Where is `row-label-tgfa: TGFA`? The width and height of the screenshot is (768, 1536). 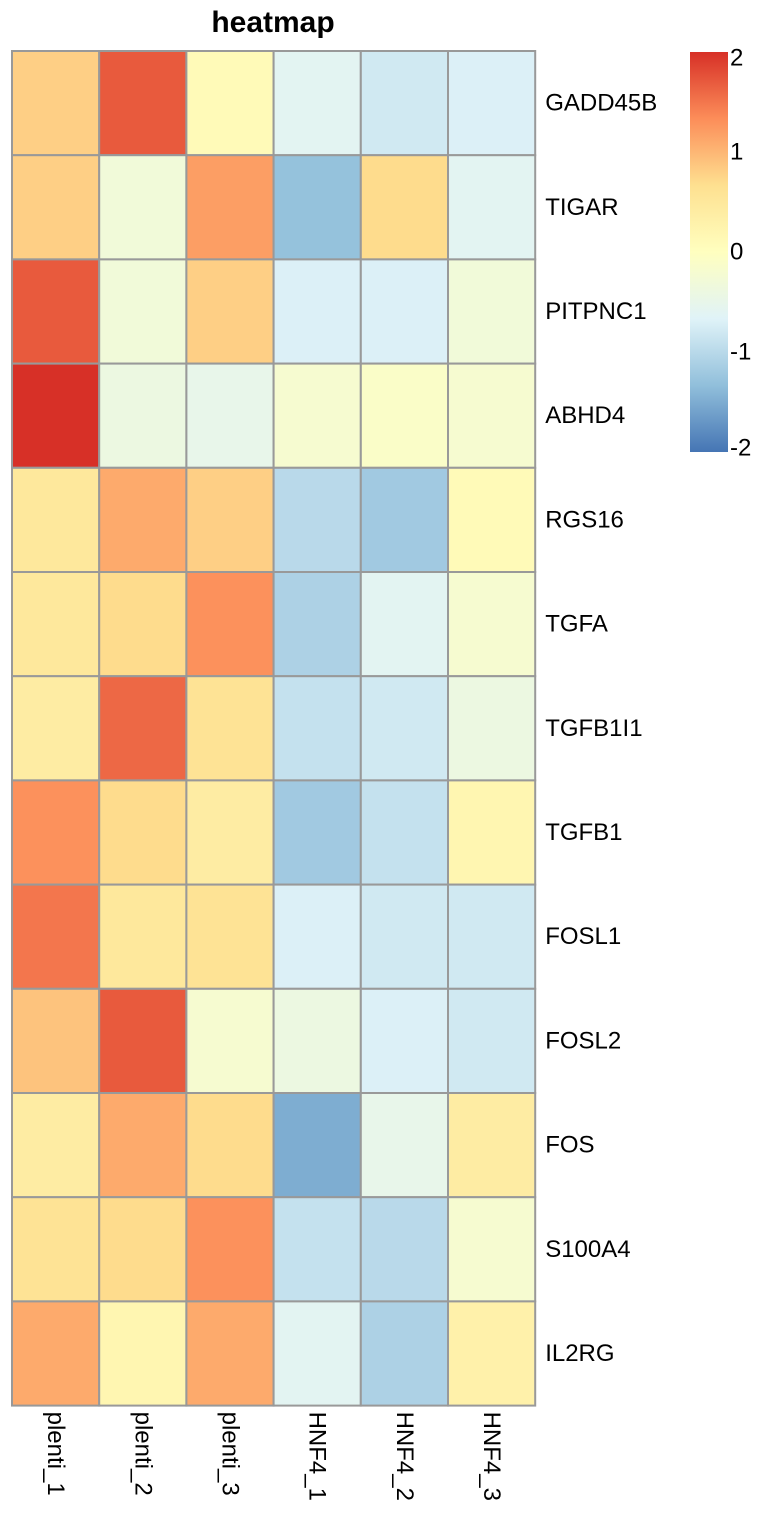 row-label-tgfa: TGFA is located at coordinates (576, 624).